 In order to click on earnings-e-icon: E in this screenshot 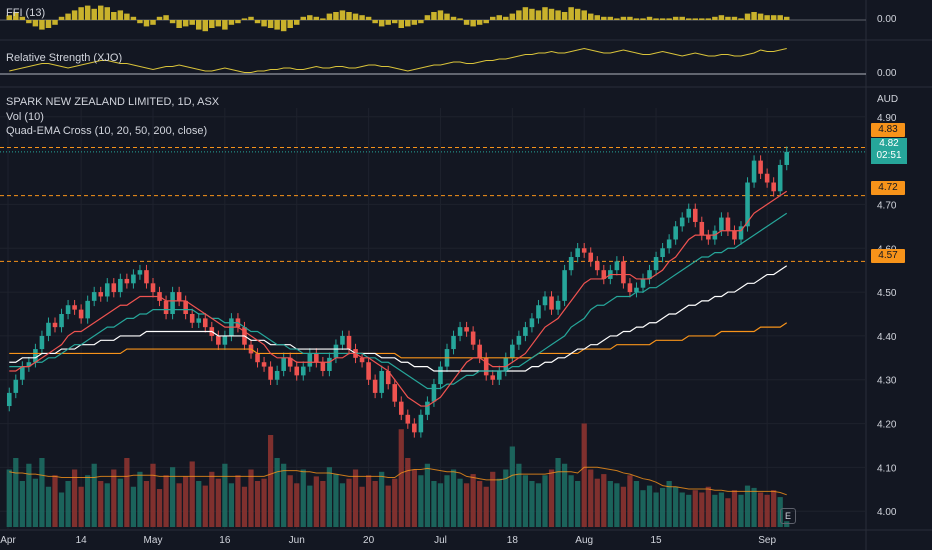, I will do `click(788, 516)`.